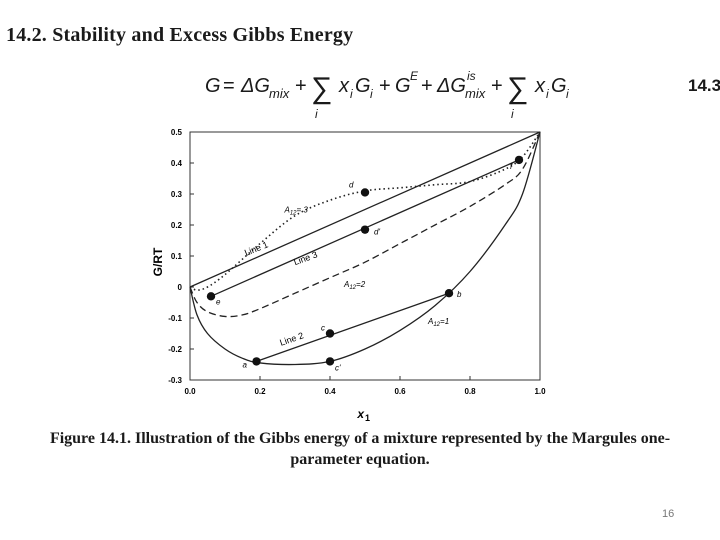 Image resolution: width=720 pixels, height=540 pixels. Describe the element at coordinates (365, 192) in the screenshot. I see `point-d` at that location.